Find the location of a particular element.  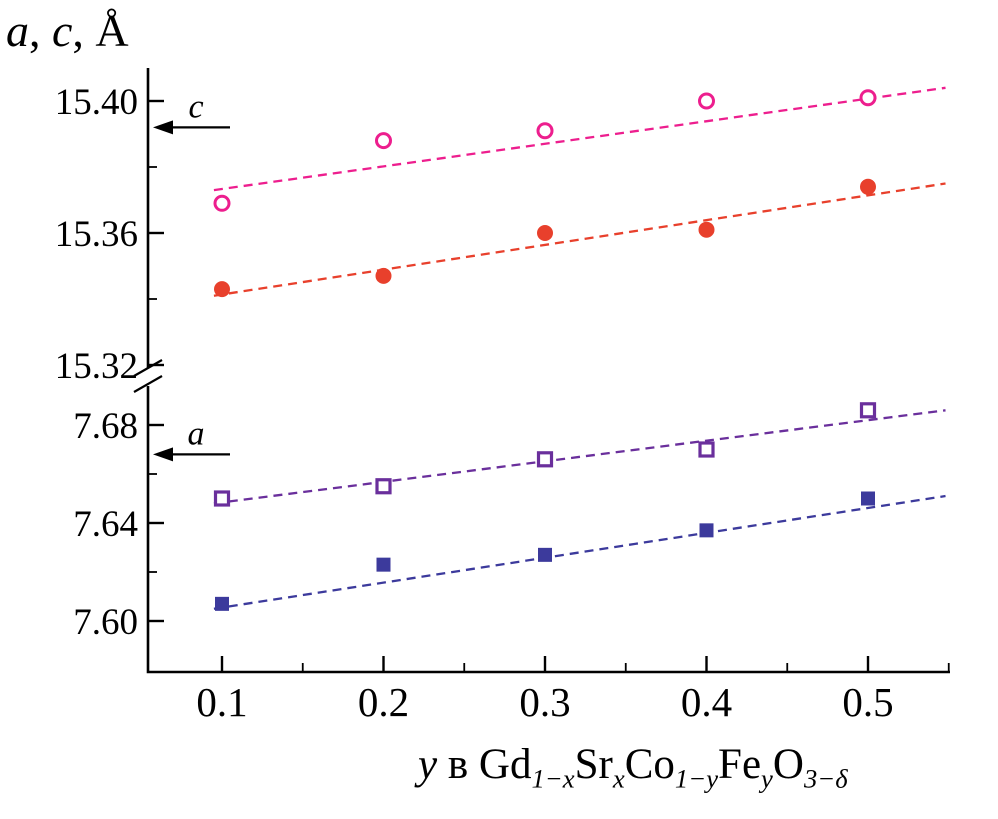

c-open-circles-trend-line is located at coordinates (579, 139).